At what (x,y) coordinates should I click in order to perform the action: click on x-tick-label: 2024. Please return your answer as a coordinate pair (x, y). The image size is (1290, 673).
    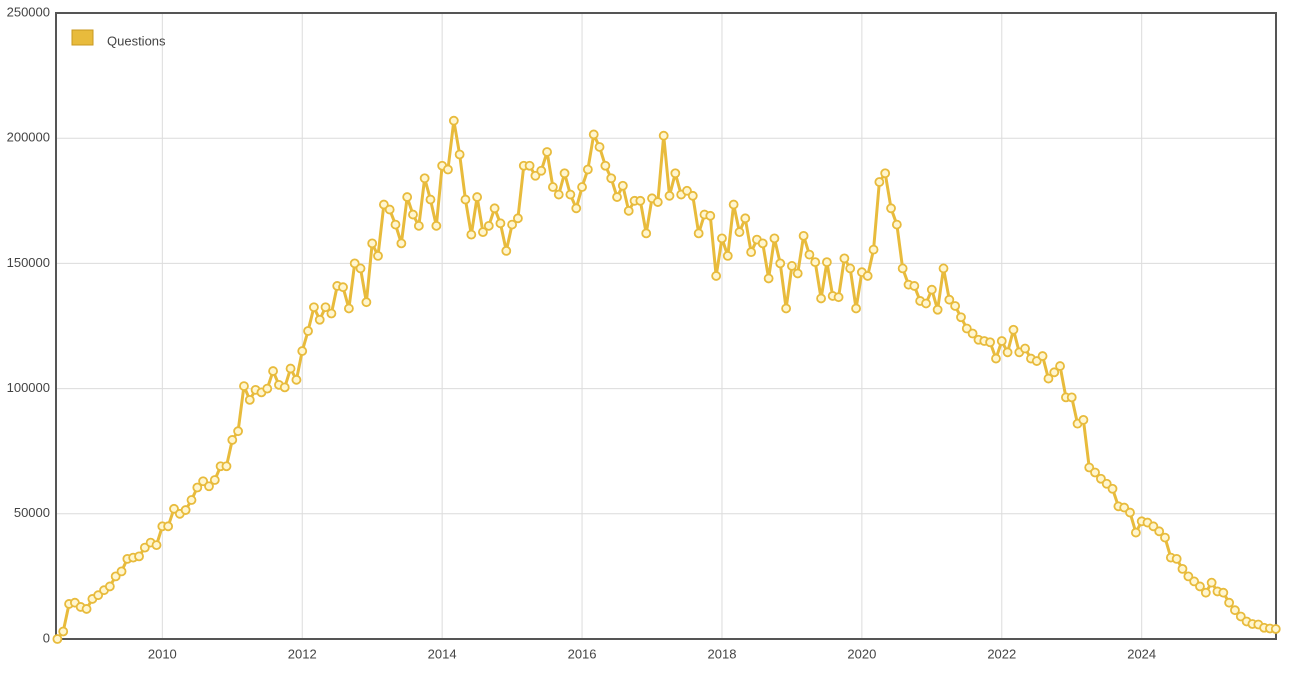
    Looking at the image, I should click on (1141, 653).